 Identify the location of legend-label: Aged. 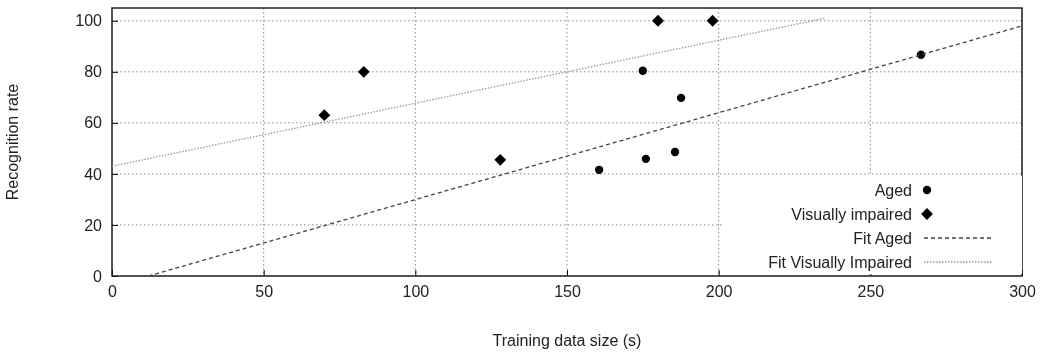
(893, 190).